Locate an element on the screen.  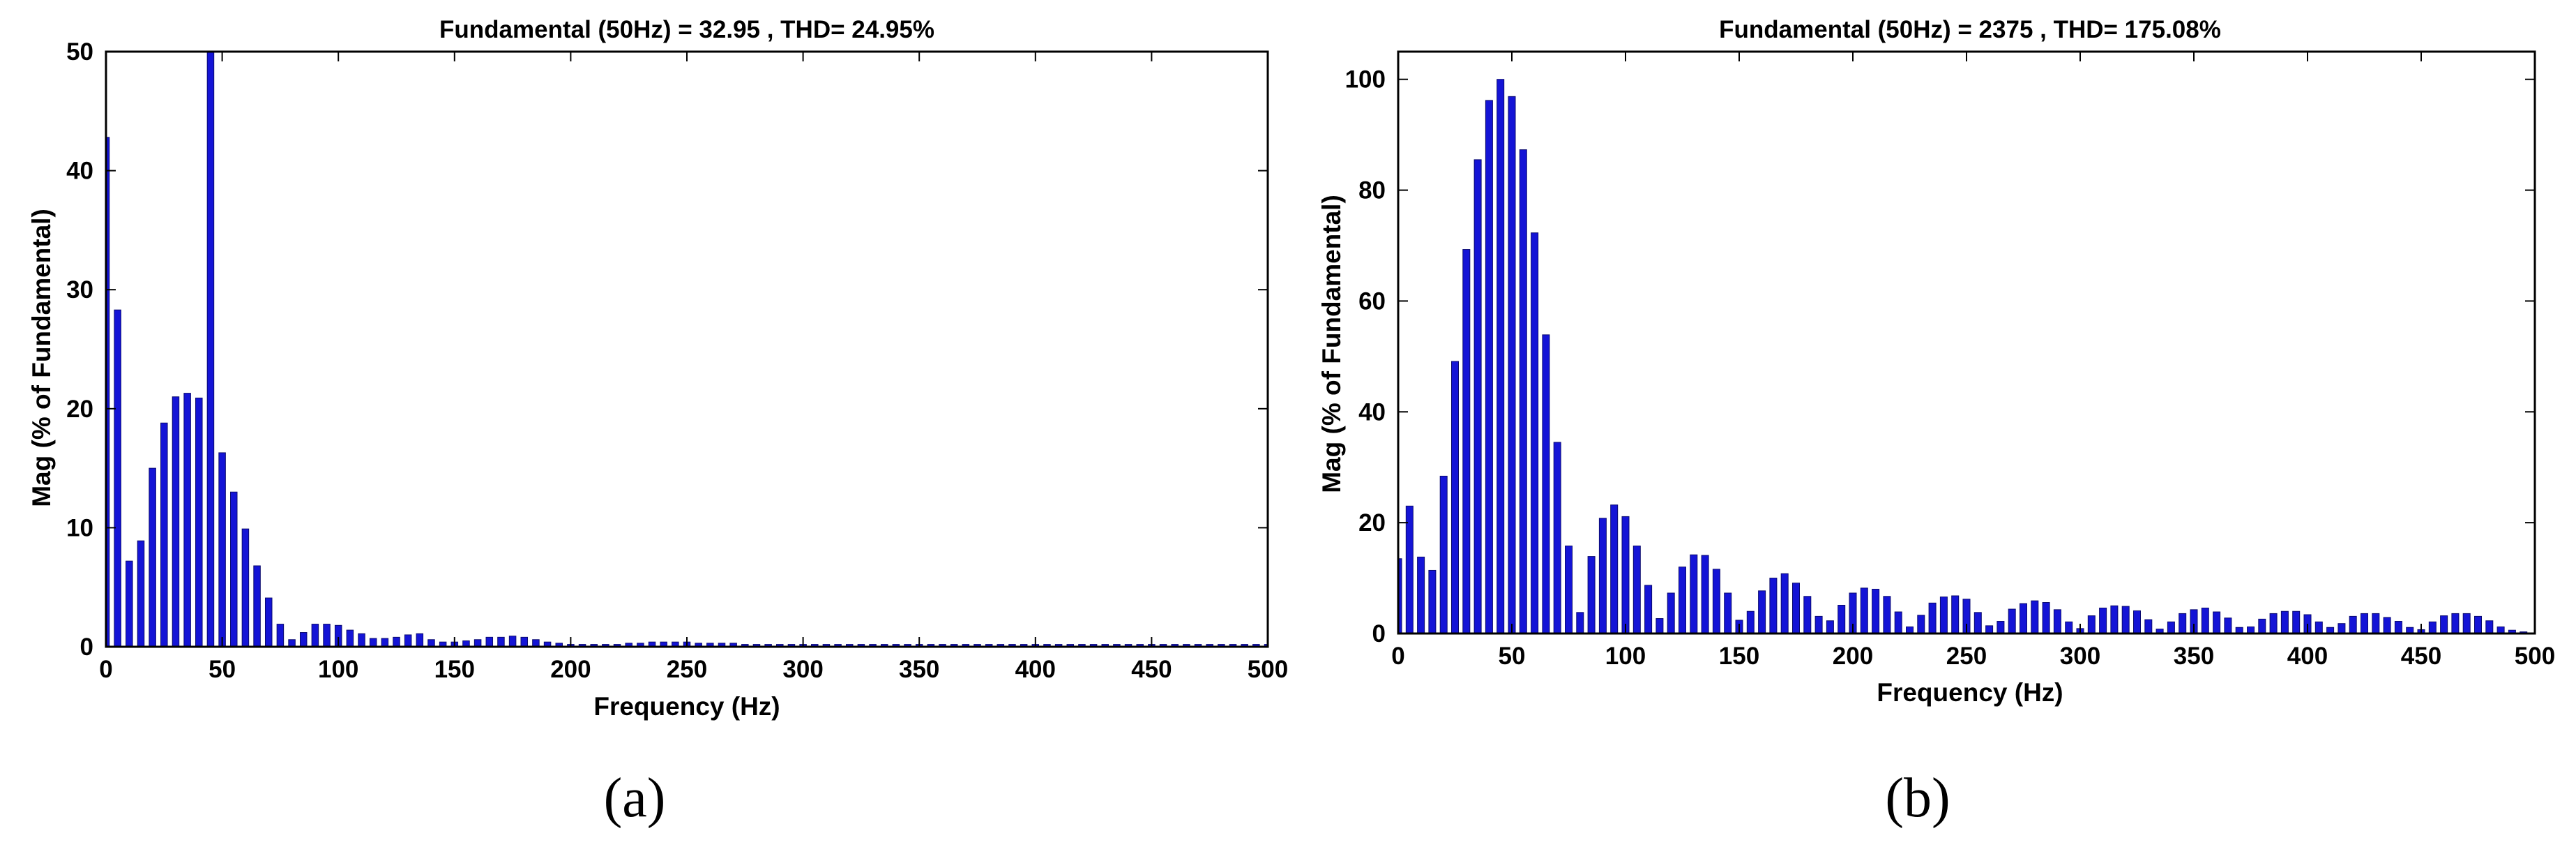
chart-b-xtick-label: 500 is located at coordinates (2535, 656).